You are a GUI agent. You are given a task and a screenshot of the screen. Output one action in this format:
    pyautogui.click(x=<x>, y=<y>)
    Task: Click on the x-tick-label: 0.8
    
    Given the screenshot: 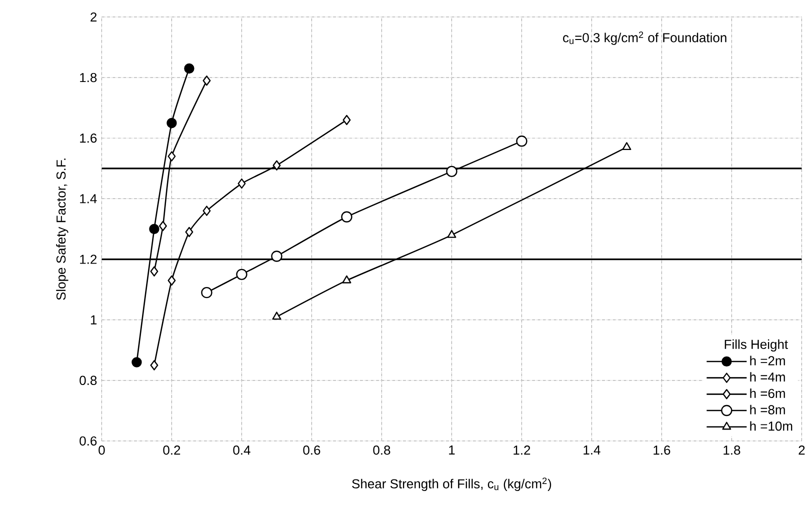 What is the action you would take?
    pyautogui.click(x=381, y=450)
    